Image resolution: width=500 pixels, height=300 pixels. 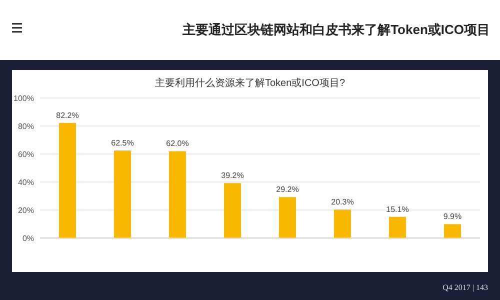 What do you see at coordinates (250, 83) in the screenshot?
I see `chart-subtitle: 主要利用什么资源来了解Token或ICO项目?` at bounding box center [250, 83].